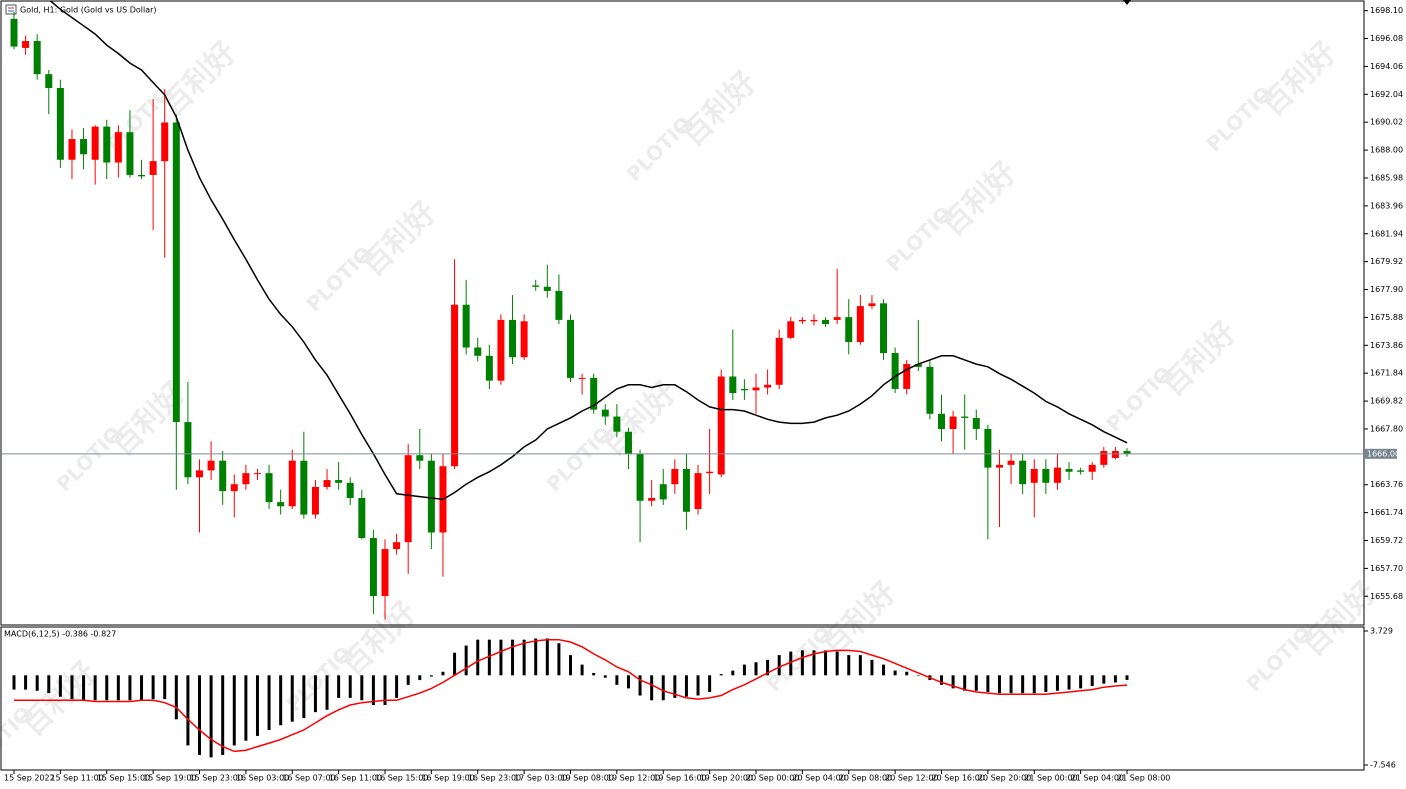 The width and height of the screenshot is (1406, 789). I want to click on y-tick-label: 1683.96, so click(1386, 205).